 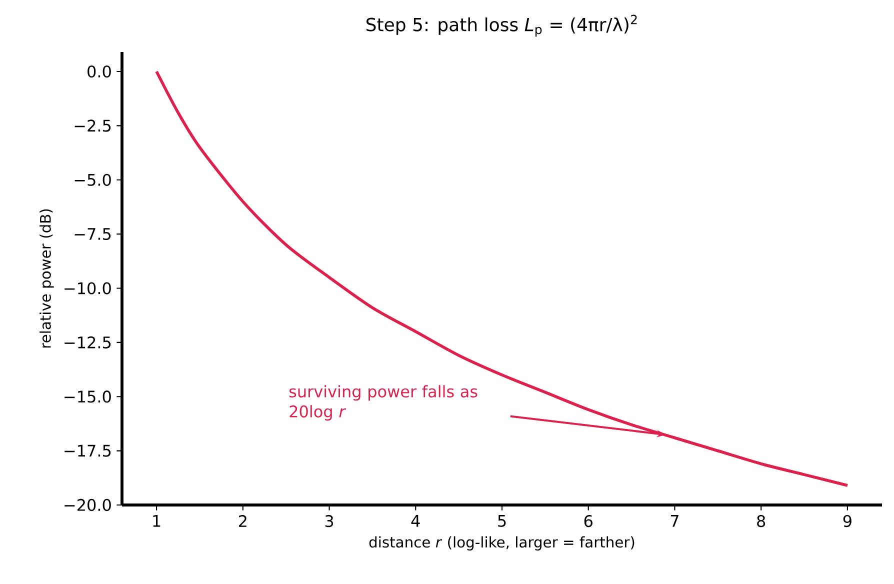 What do you see at coordinates (87, 505) in the screenshot?
I see `y-tick-label: −20.0` at bounding box center [87, 505].